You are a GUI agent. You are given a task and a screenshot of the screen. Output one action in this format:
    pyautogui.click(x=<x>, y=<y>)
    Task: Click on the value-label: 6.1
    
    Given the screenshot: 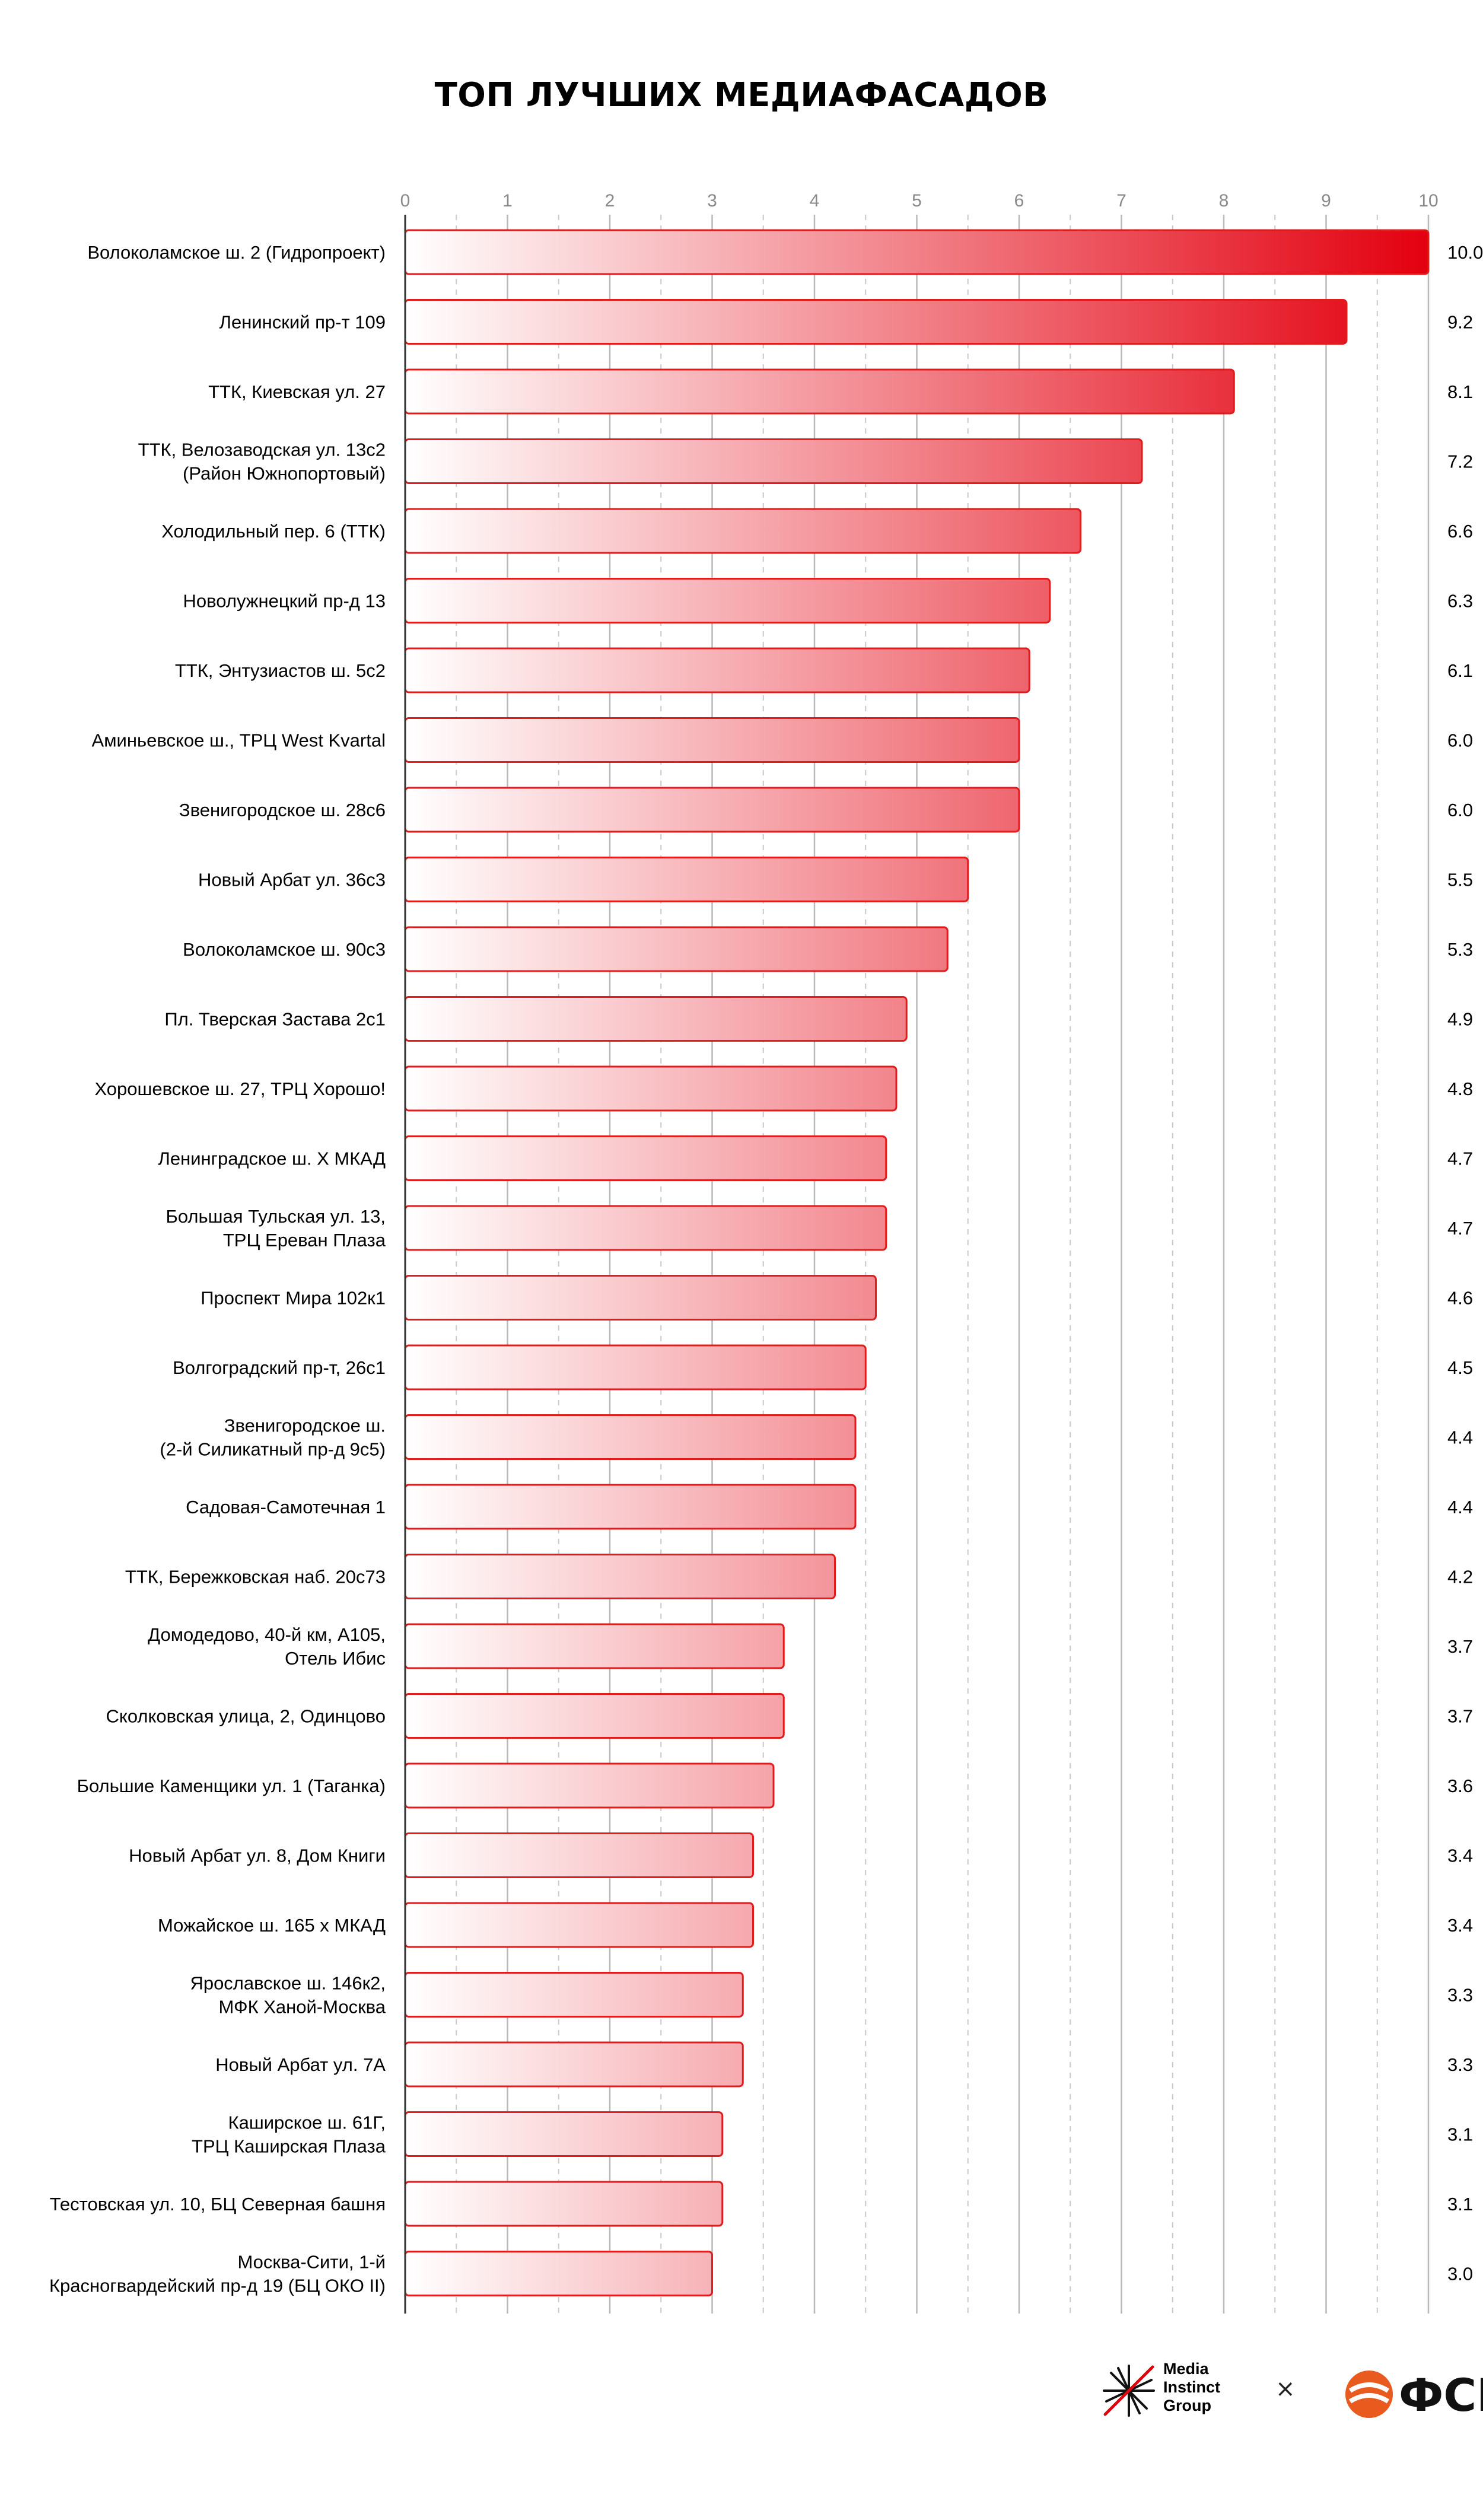 What is the action you would take?
    pyautogui.click(x=1460, y=670)
    